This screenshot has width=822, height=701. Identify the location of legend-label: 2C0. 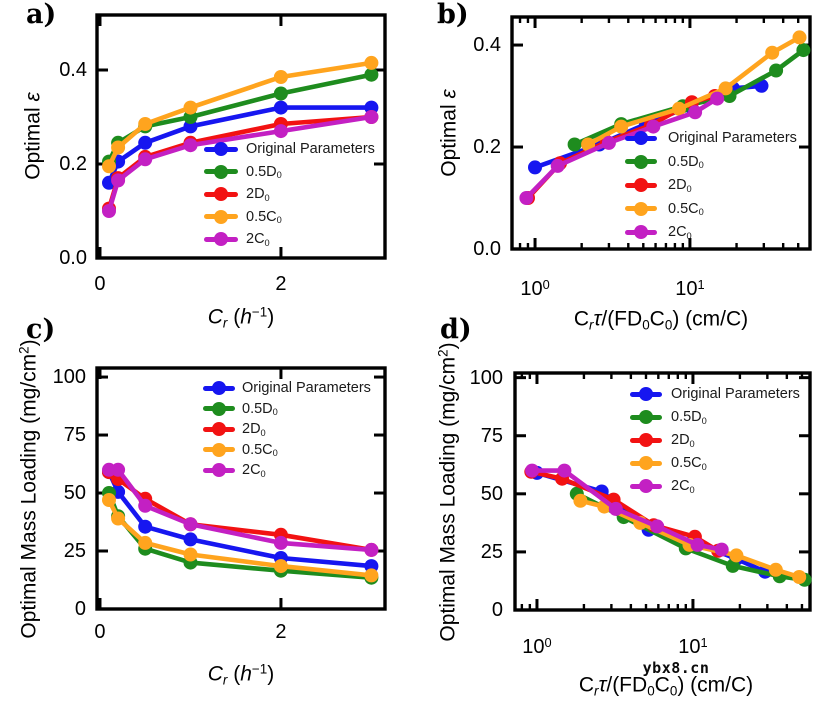
(680, 232).